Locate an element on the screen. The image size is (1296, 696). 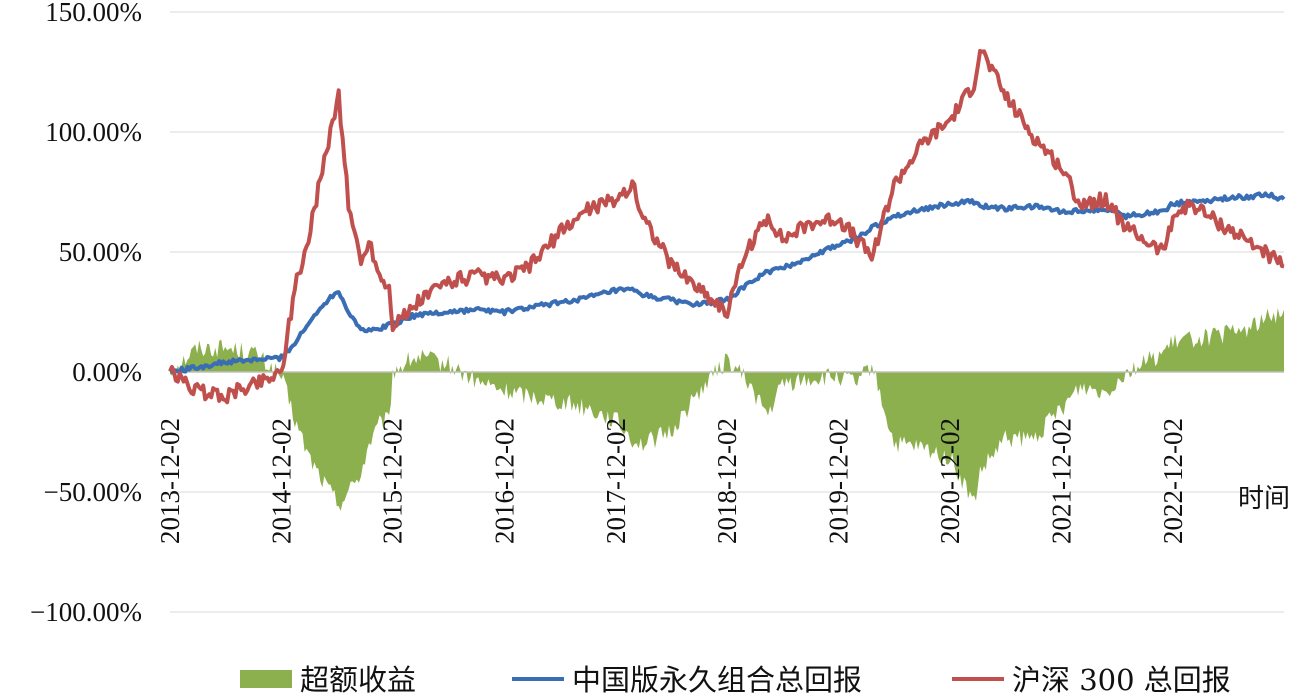
legend: 超额收益 中国版永久组合总回报 沪深 300 总回报 is located at coordinates (735, 679).